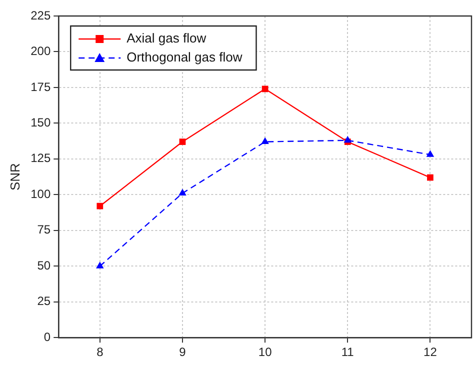 Image resolution: width=476 pixels, height=369 pixels. I want to click on y-tick-label: 50, so click(44, 265).